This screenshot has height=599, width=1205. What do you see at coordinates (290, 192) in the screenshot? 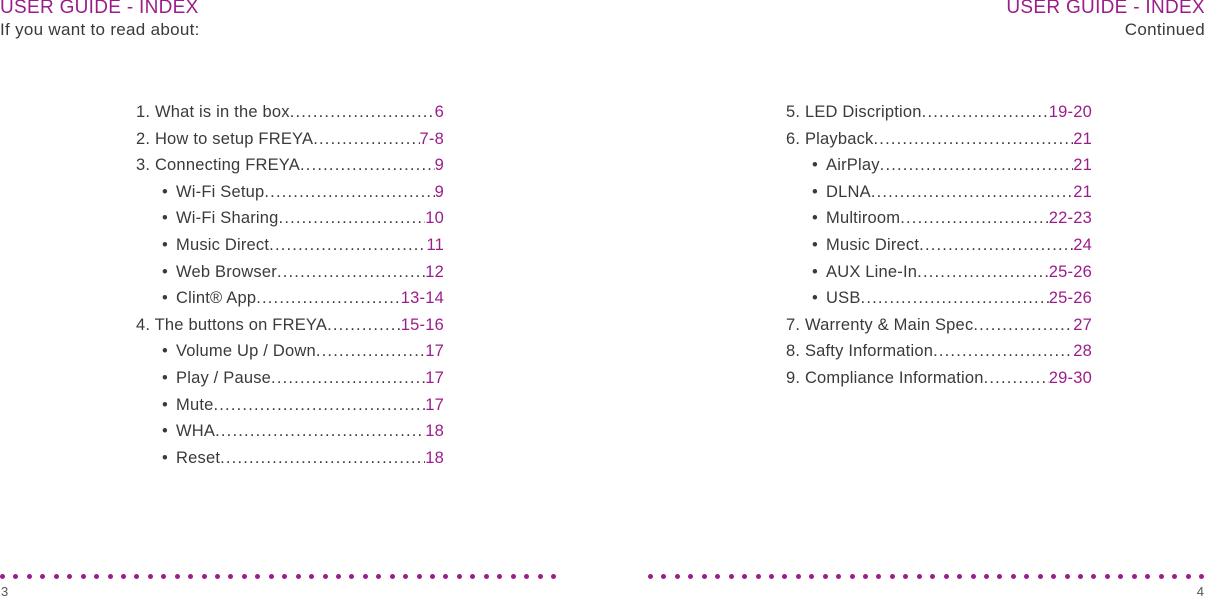
I see `index-entry: • Wi-Fi Setup 9` at bounding box center [290, 192].